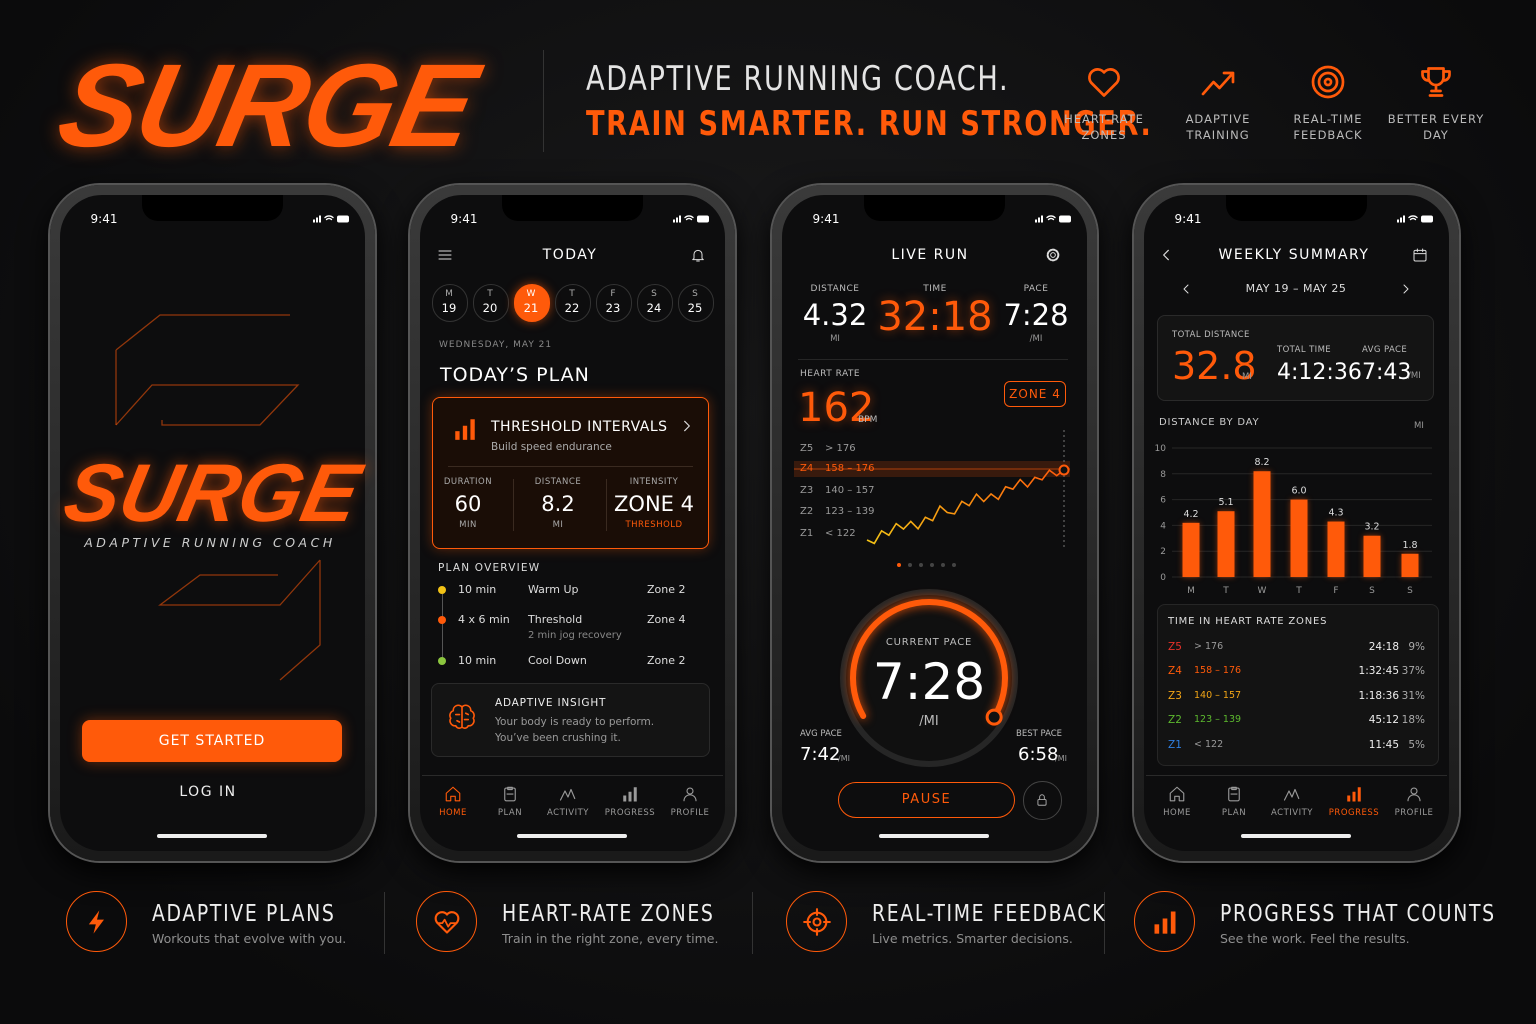 The image size is (1536, 1024). I want to click on metric-label: PACE, so click(1036, 289).